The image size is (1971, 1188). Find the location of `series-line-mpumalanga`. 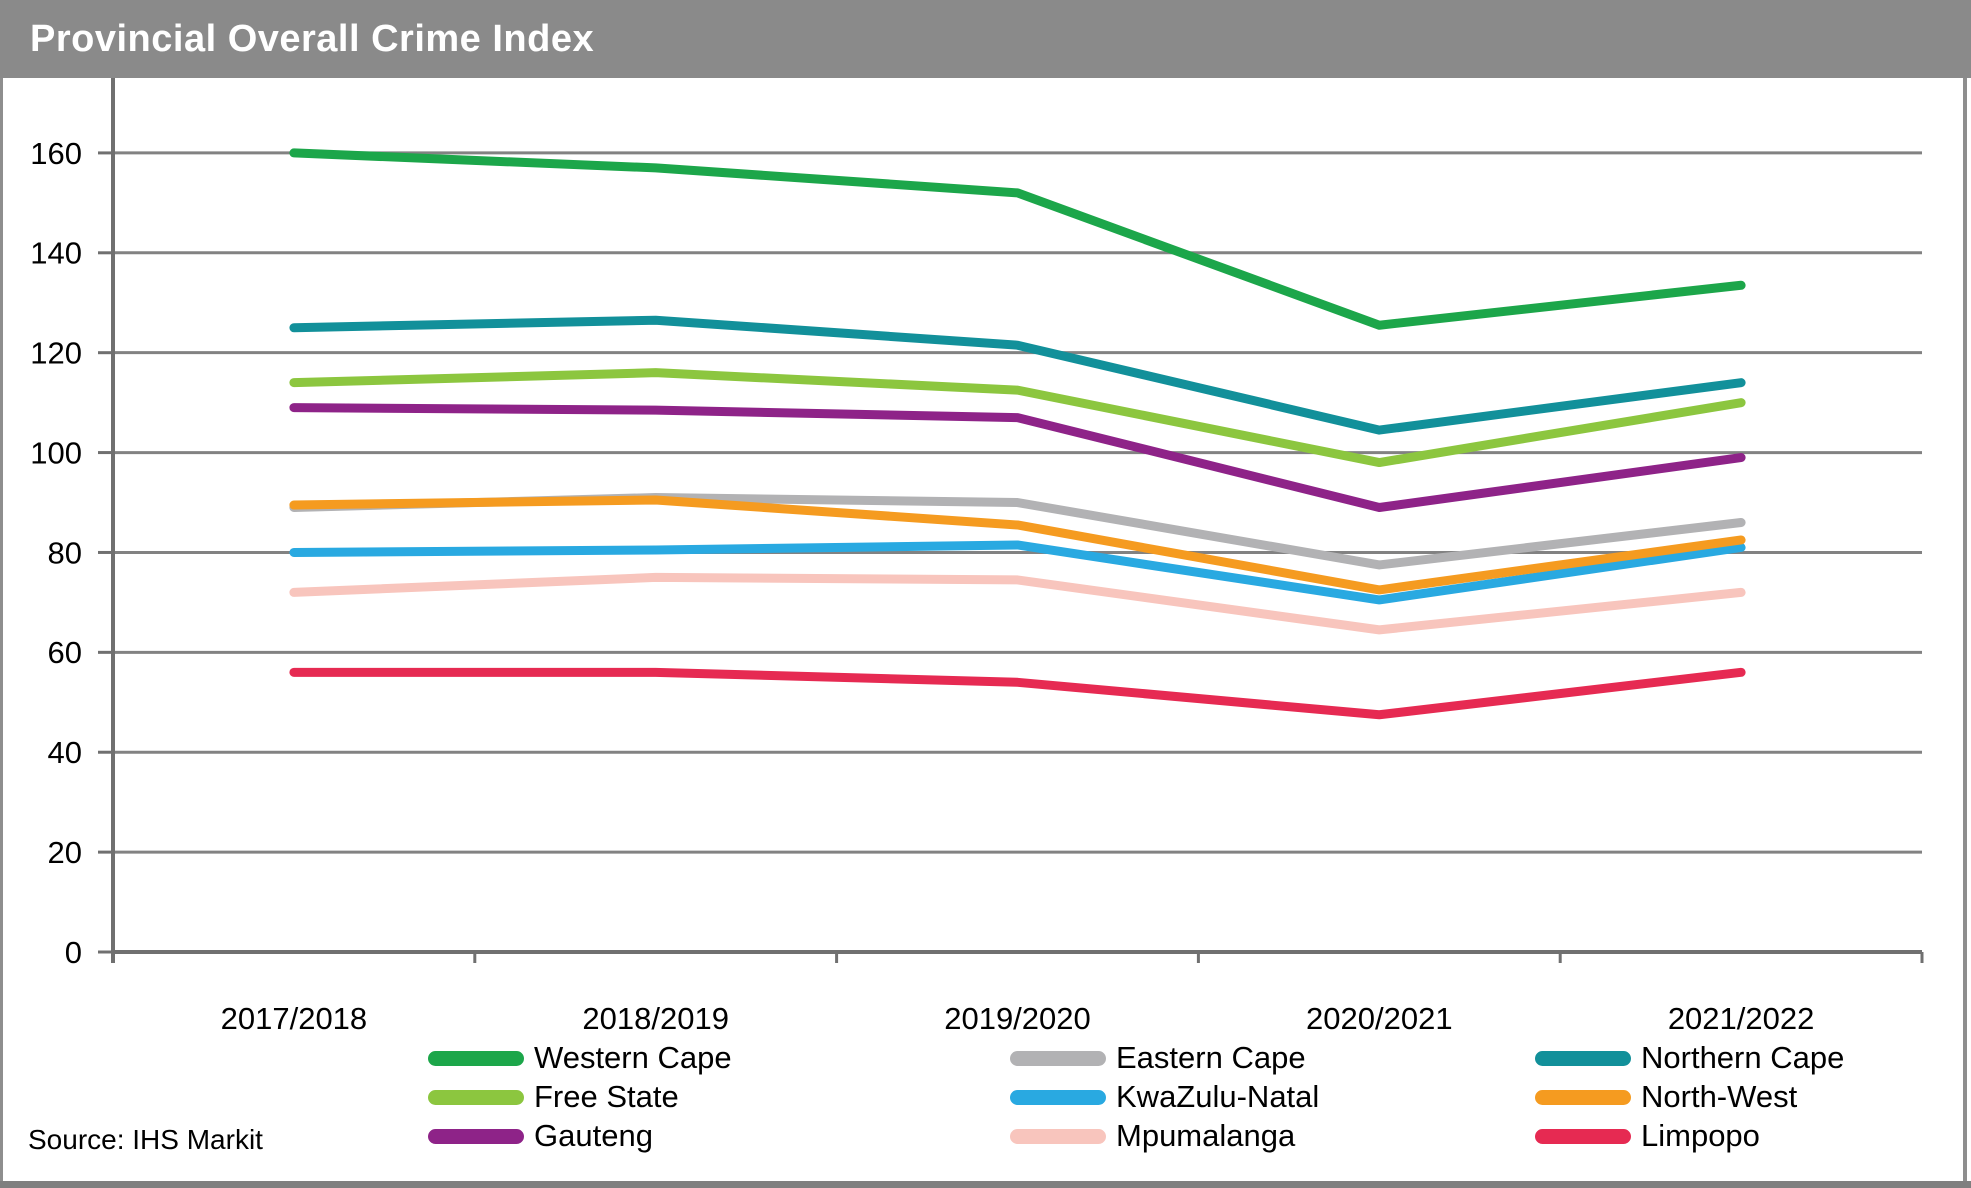

series-line-mpumalanga is located at coordinates (1017, 603).